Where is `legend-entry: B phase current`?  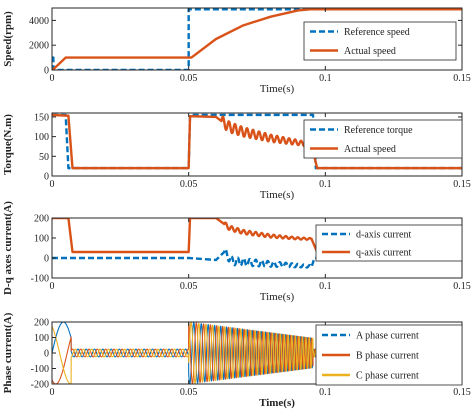 legend-entry: B phase current is located at coordinates (387, 356).